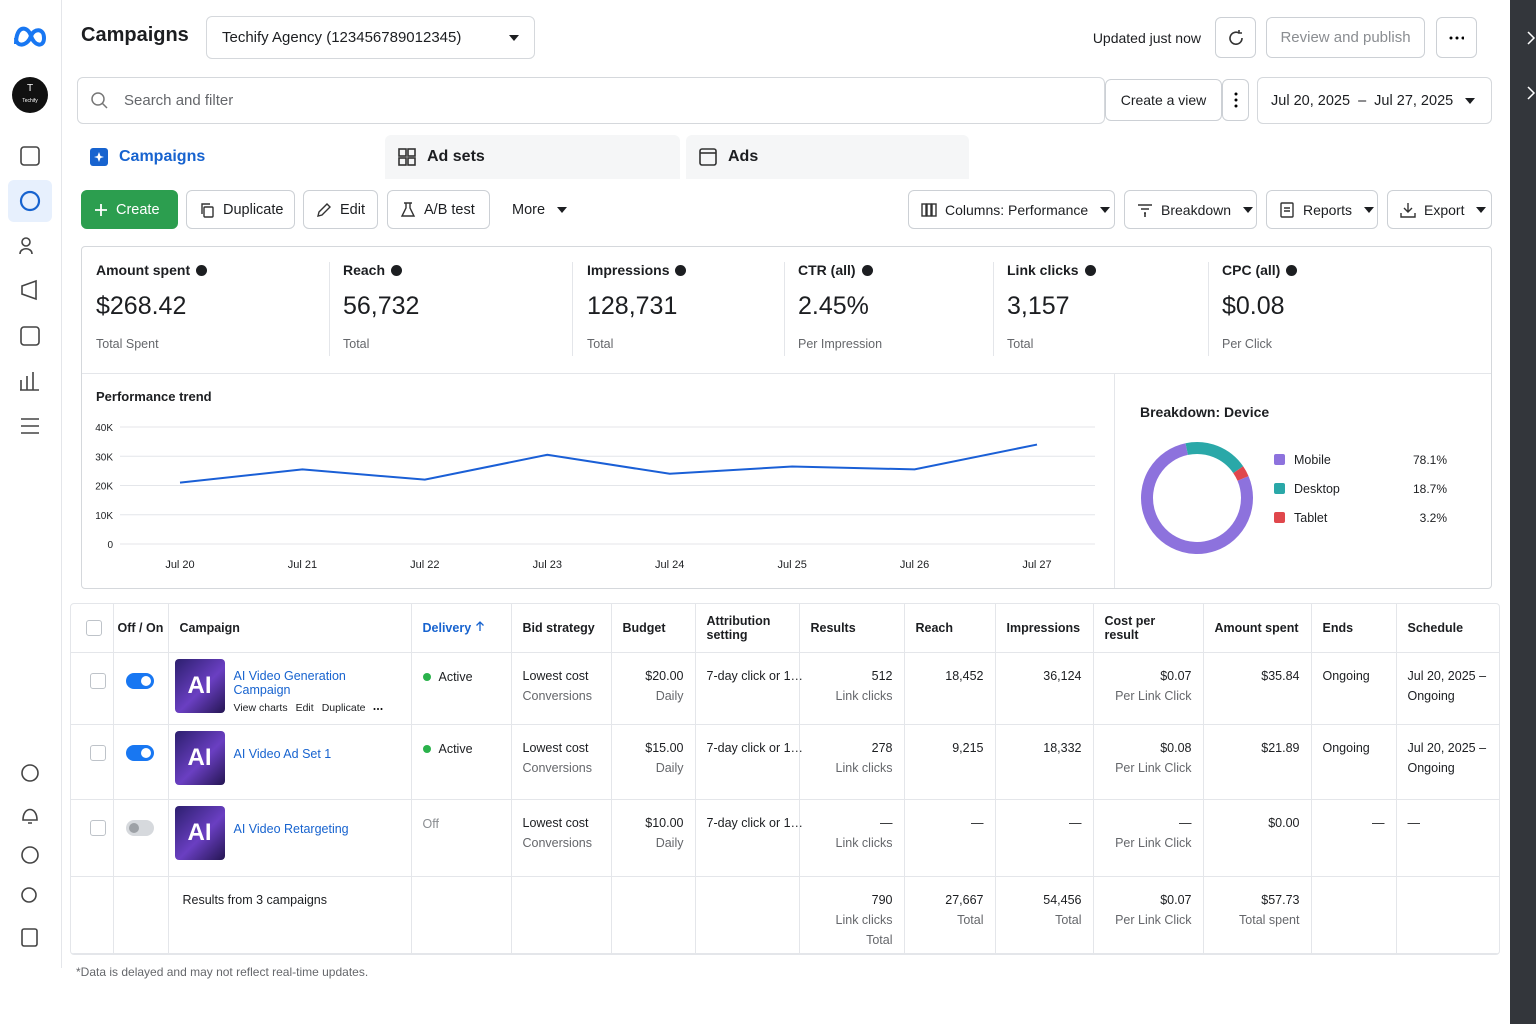  I want to click on nav-ads, so click(29, 290).